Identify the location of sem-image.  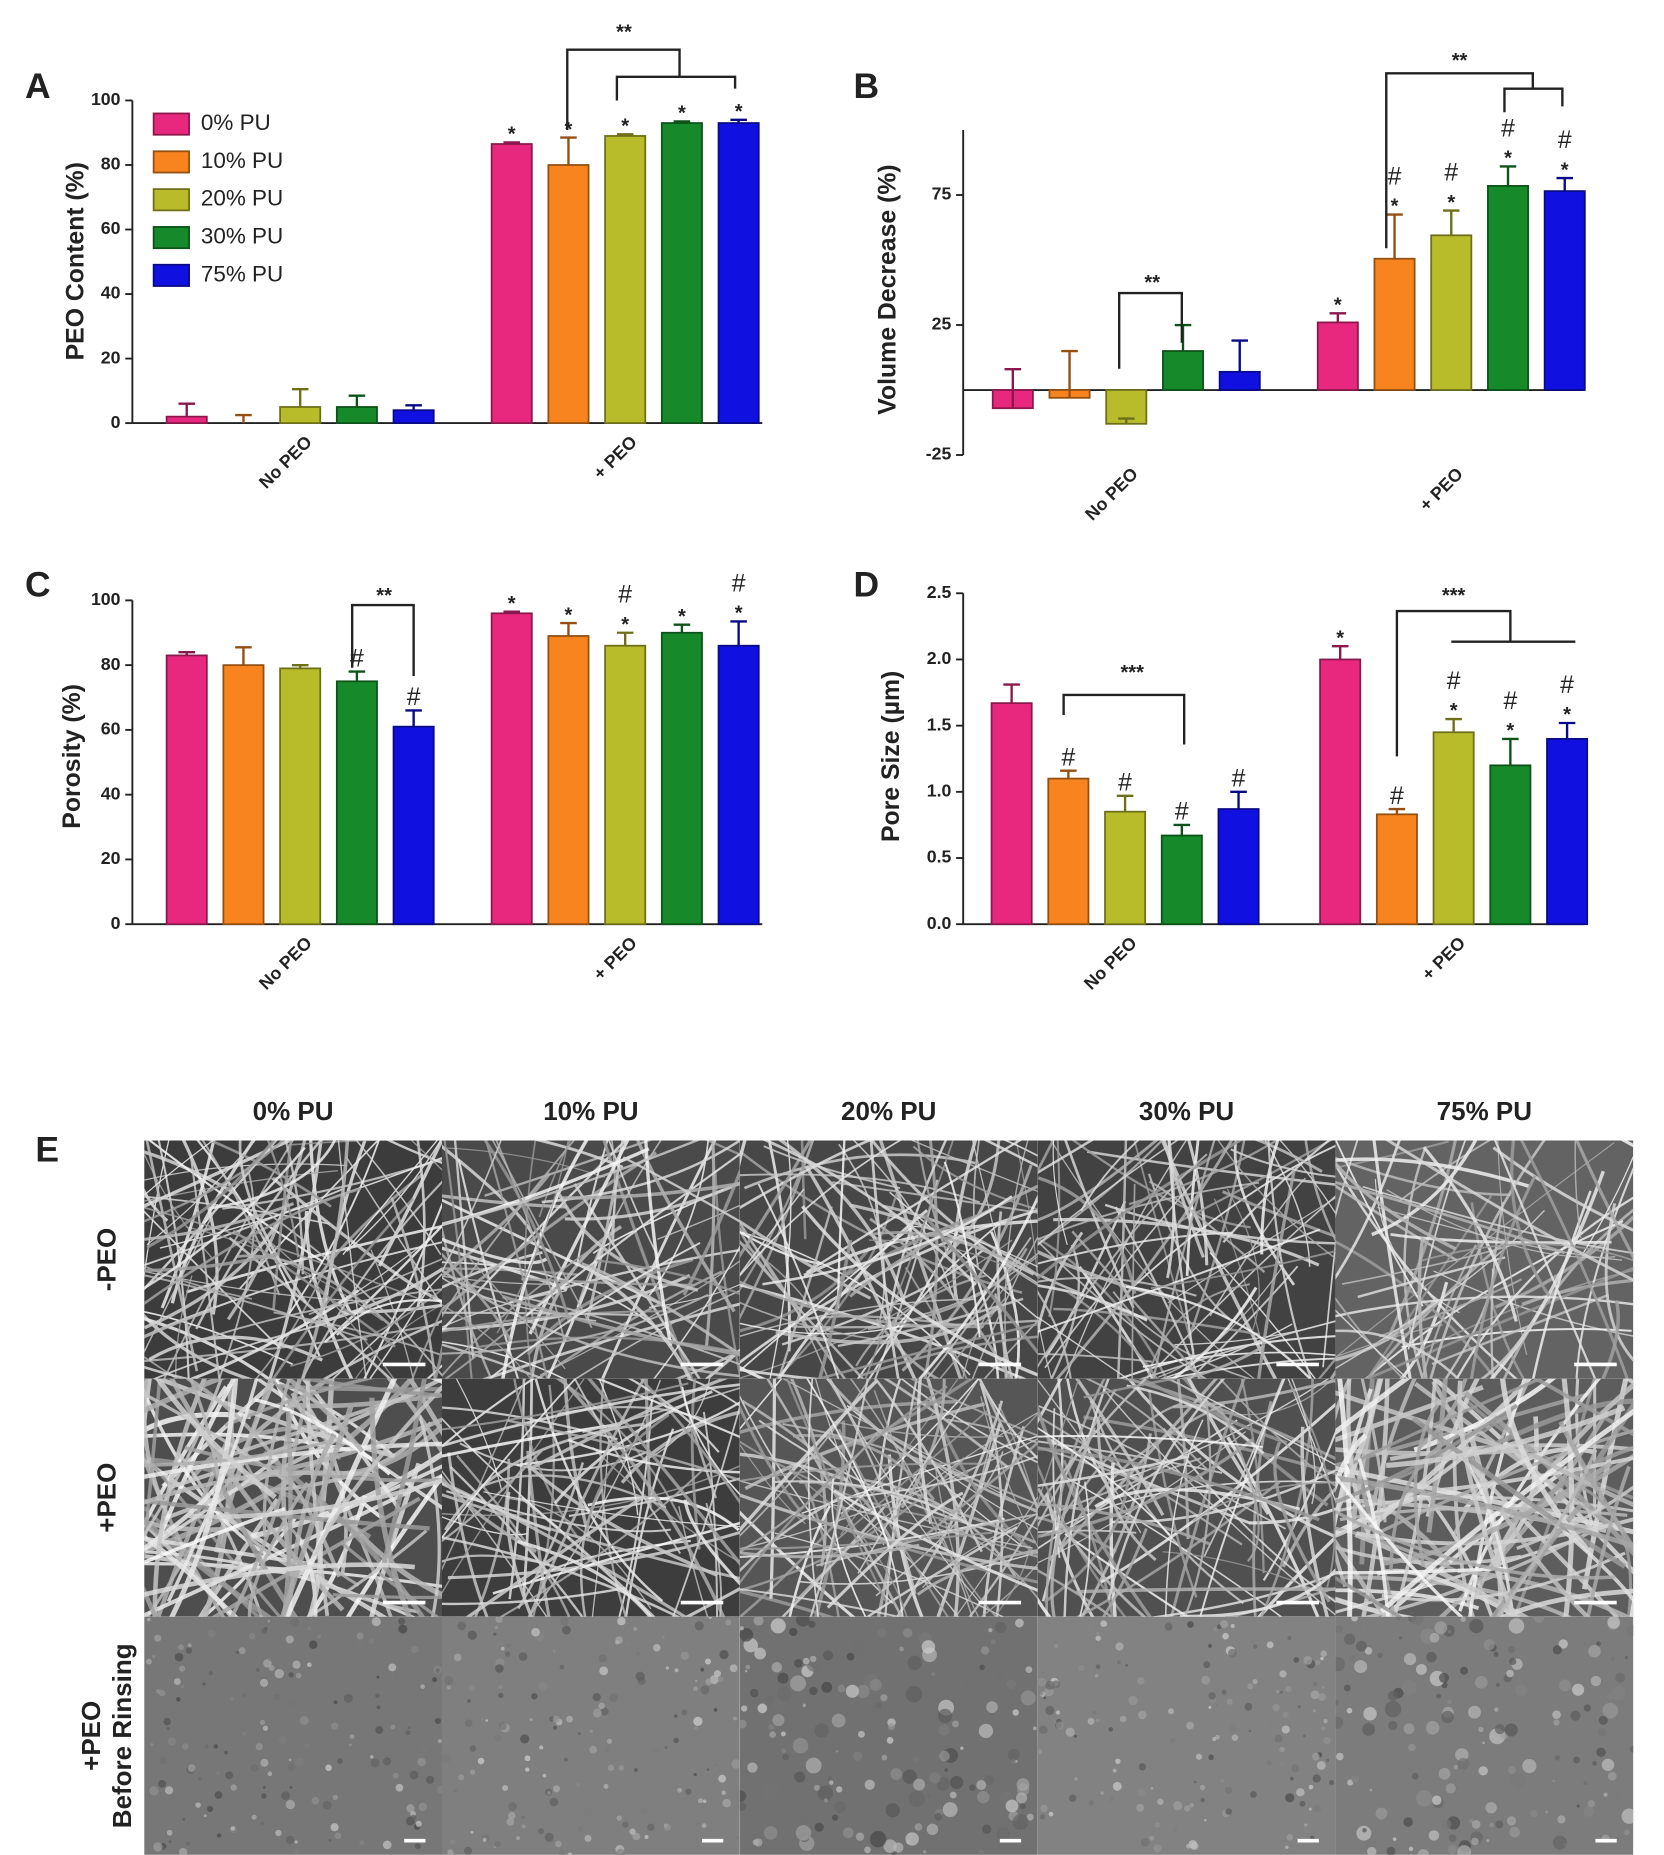
(591, 1735).